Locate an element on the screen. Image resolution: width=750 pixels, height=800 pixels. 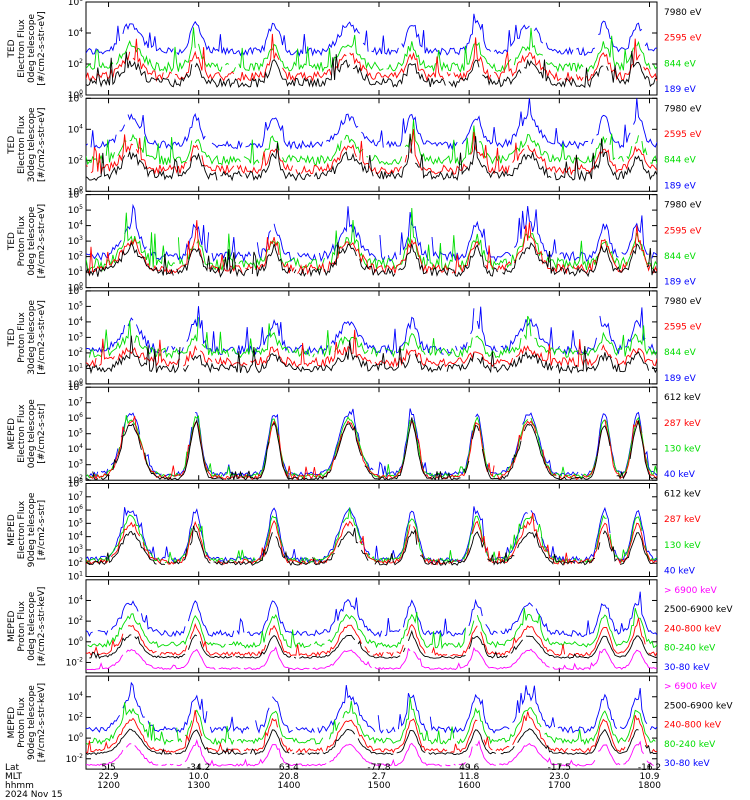
legend-entry: 612 keV is located at coordinates (682, 398).